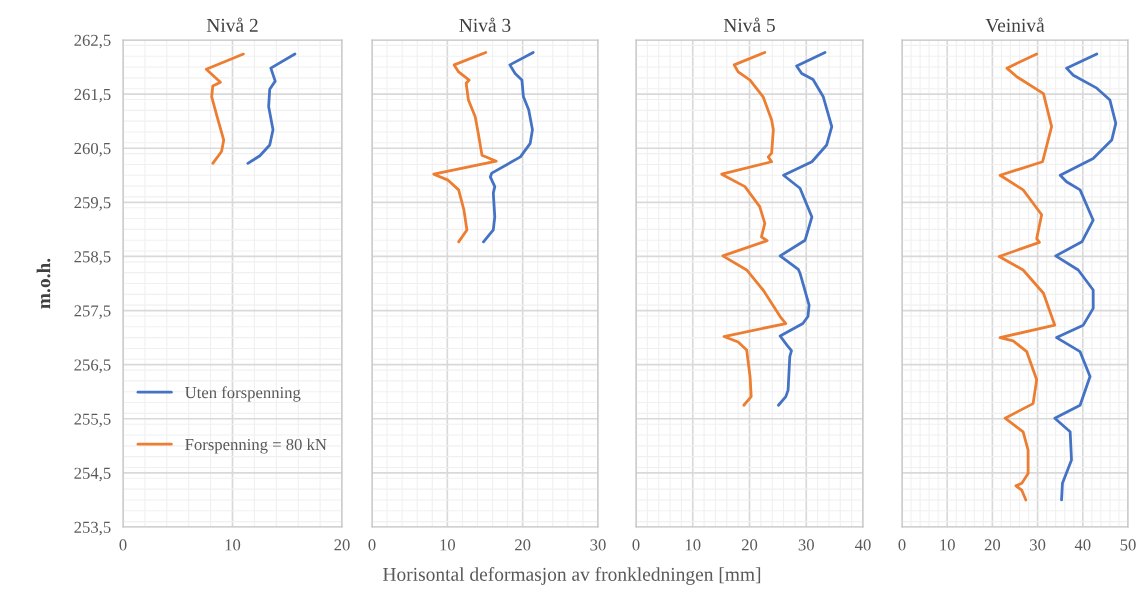 This screenshot has height=592, width=1144. Describe the element at coordinates (232, 24) in the screenshot. I see `chart-title: Nivå 2` at that location.